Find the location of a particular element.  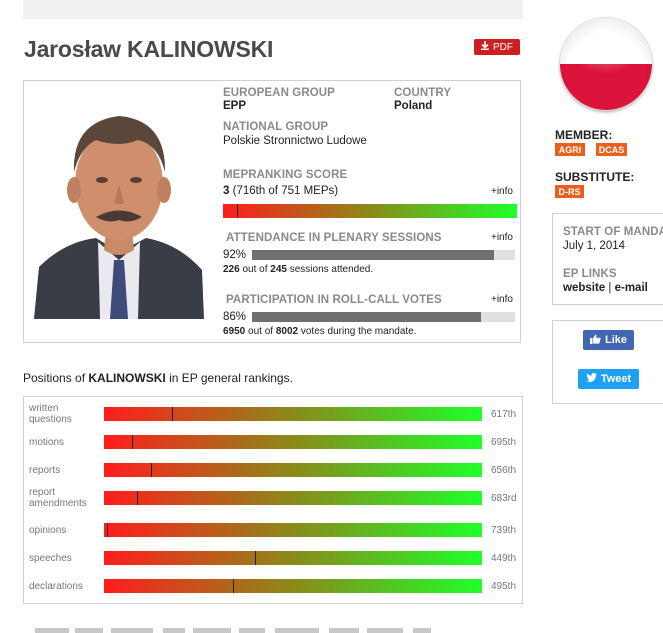

score-marker is located at coordinates (237, 211).